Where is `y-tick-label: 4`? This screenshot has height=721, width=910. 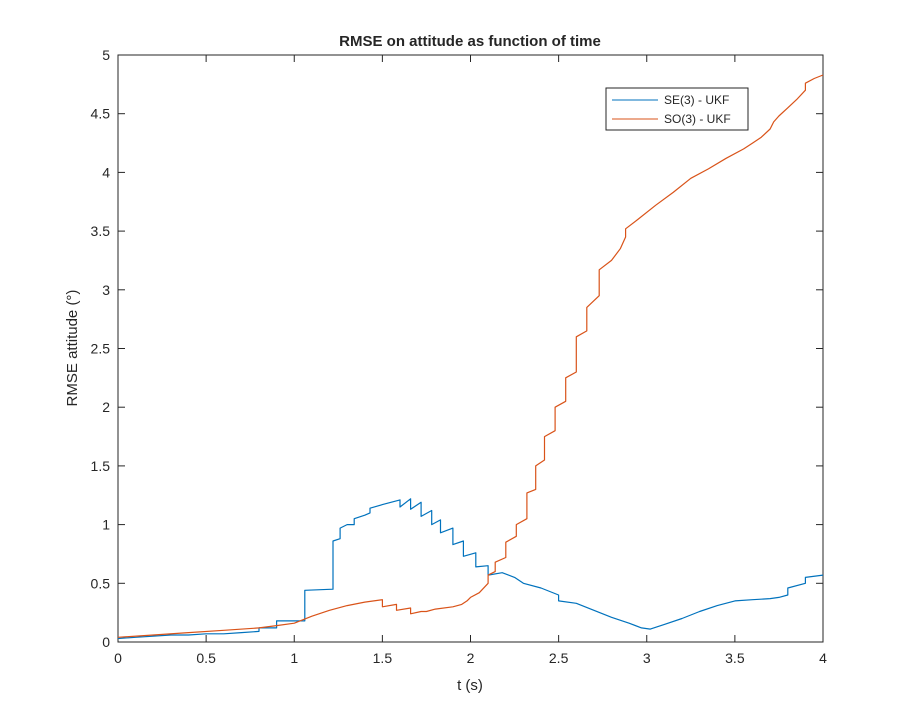 y-tick-label: 4 is located at coordinates (106, 172).